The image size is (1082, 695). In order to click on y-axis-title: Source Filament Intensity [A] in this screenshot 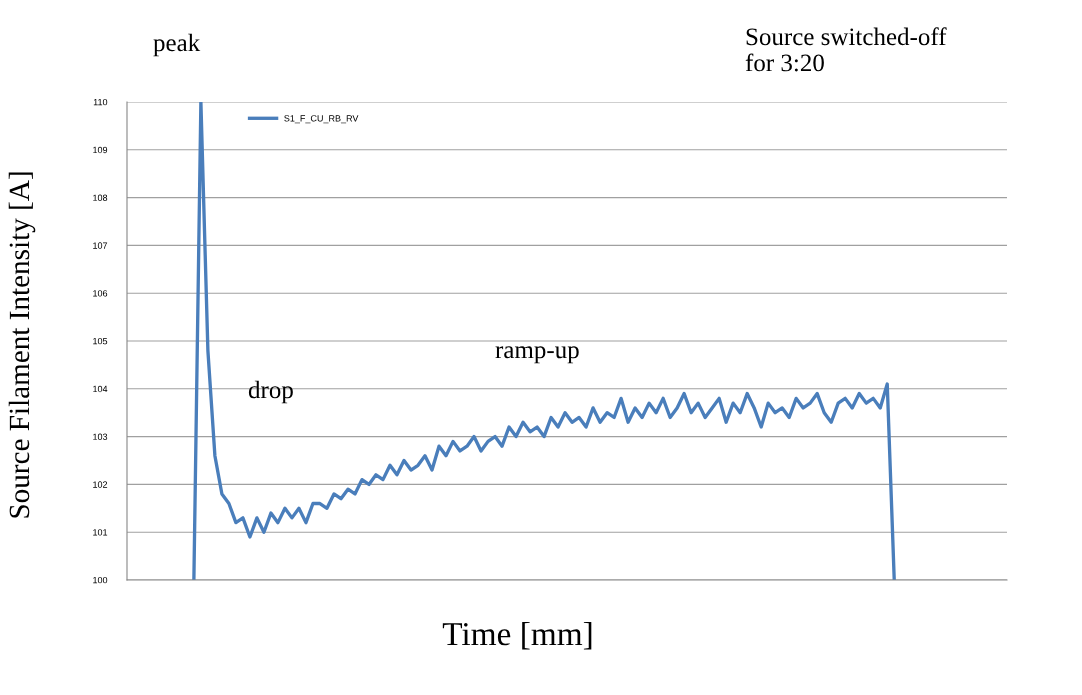, I will do `click(22, 345)`.